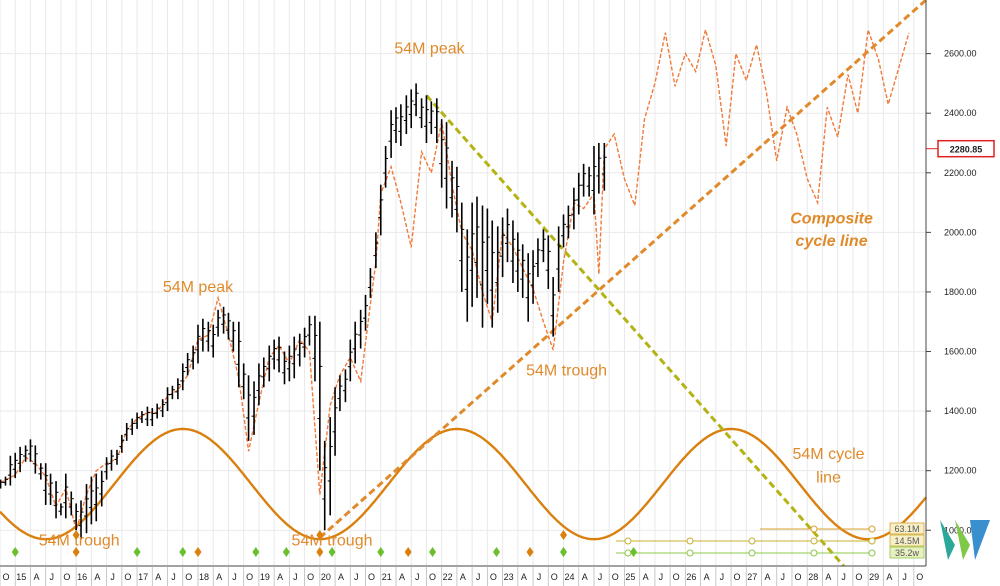  I want to click on logo, so click(965, 540).